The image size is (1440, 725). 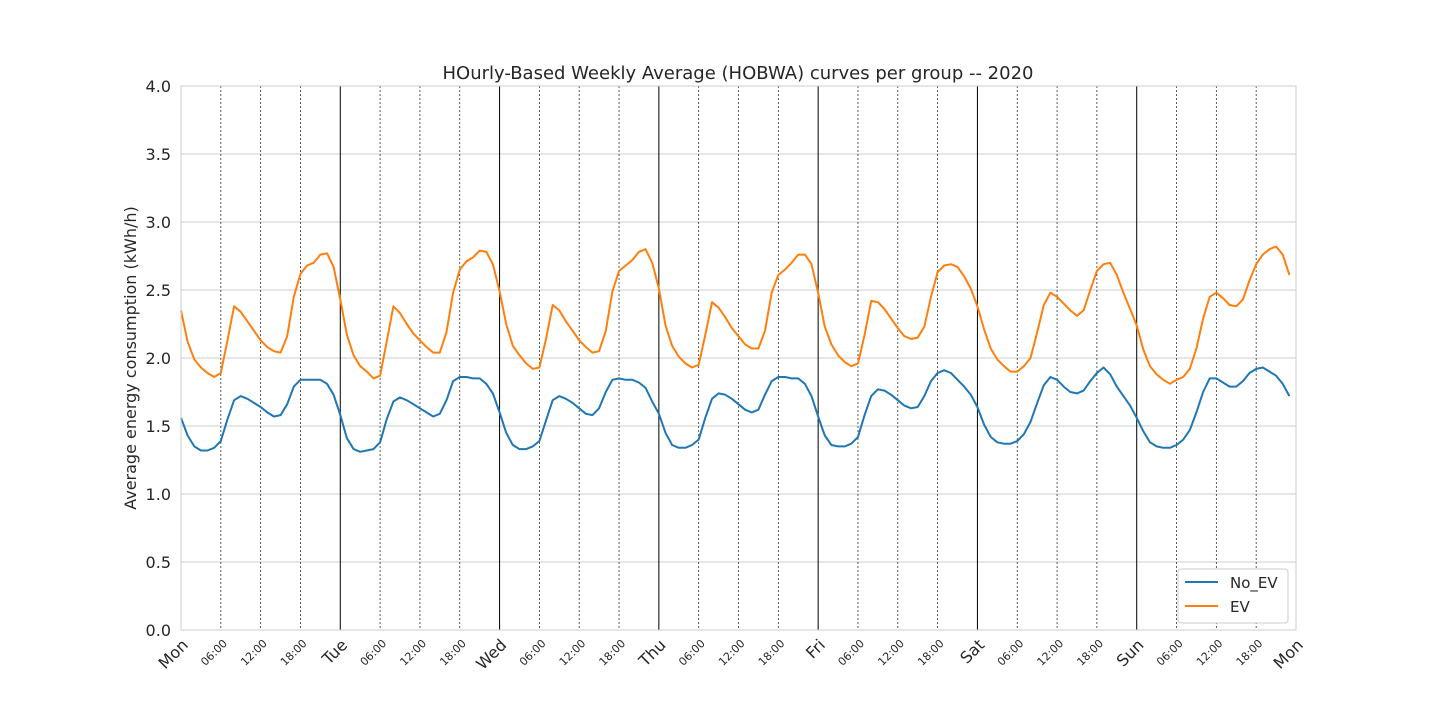 What do you see at coordinates (491, 654) in the screenshot?
I see `day-tick-label: Wed` at bounding box center [491, 654].